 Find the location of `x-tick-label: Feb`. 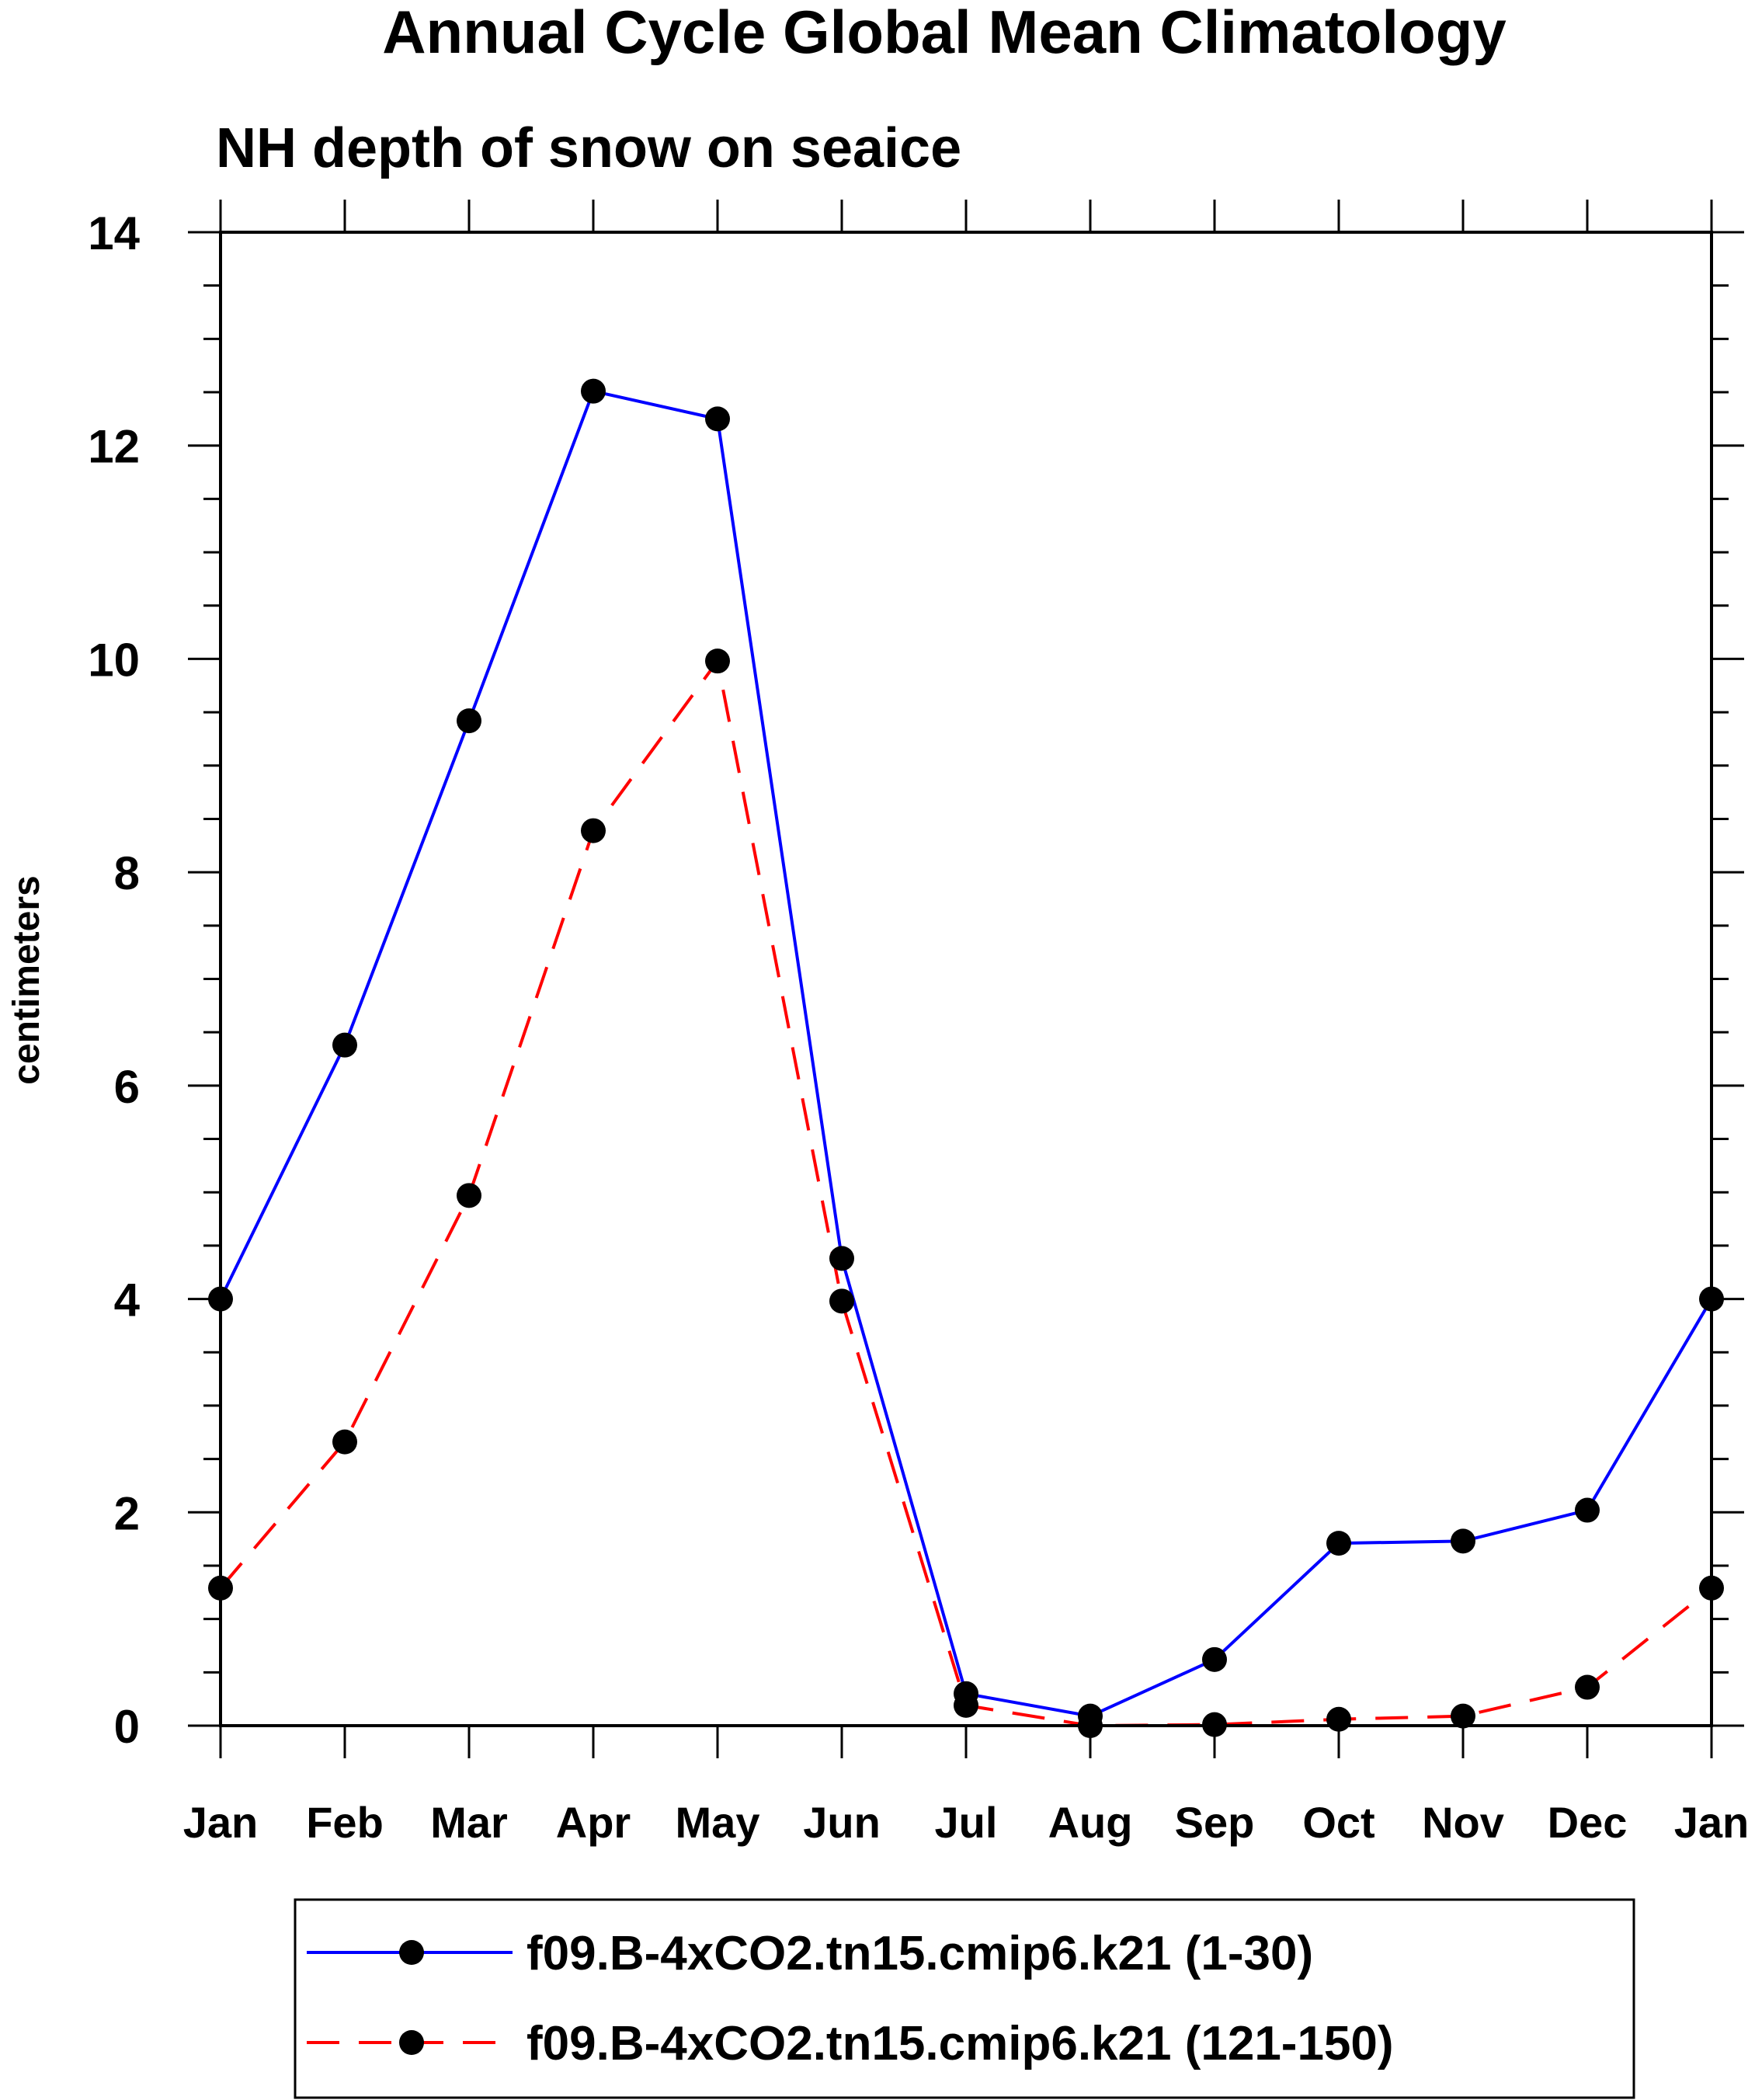

x-tick-label: Feb is located at coordinates (345, 1822).